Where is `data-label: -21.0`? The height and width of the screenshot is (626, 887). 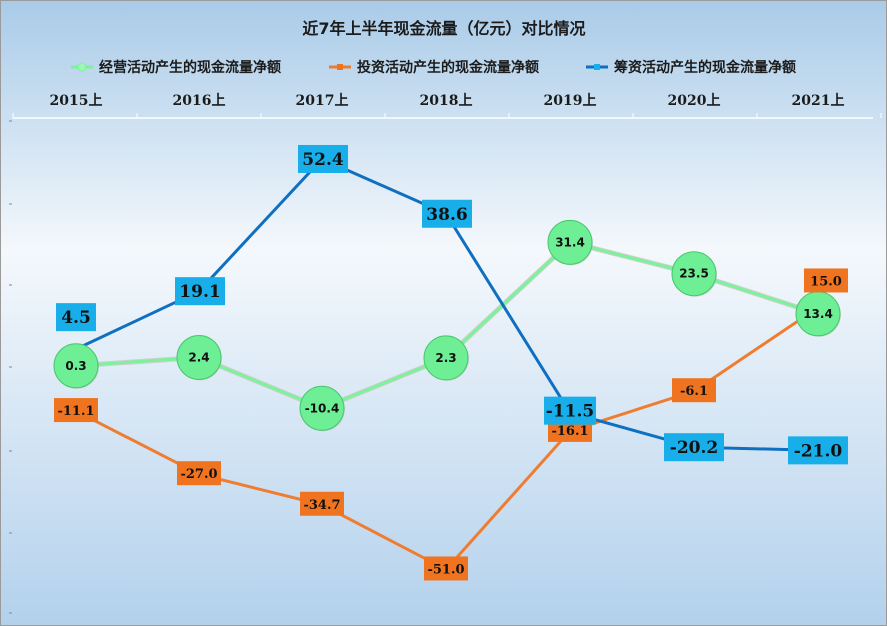 data-label: -21.0 is located at coordinates (818, 451).